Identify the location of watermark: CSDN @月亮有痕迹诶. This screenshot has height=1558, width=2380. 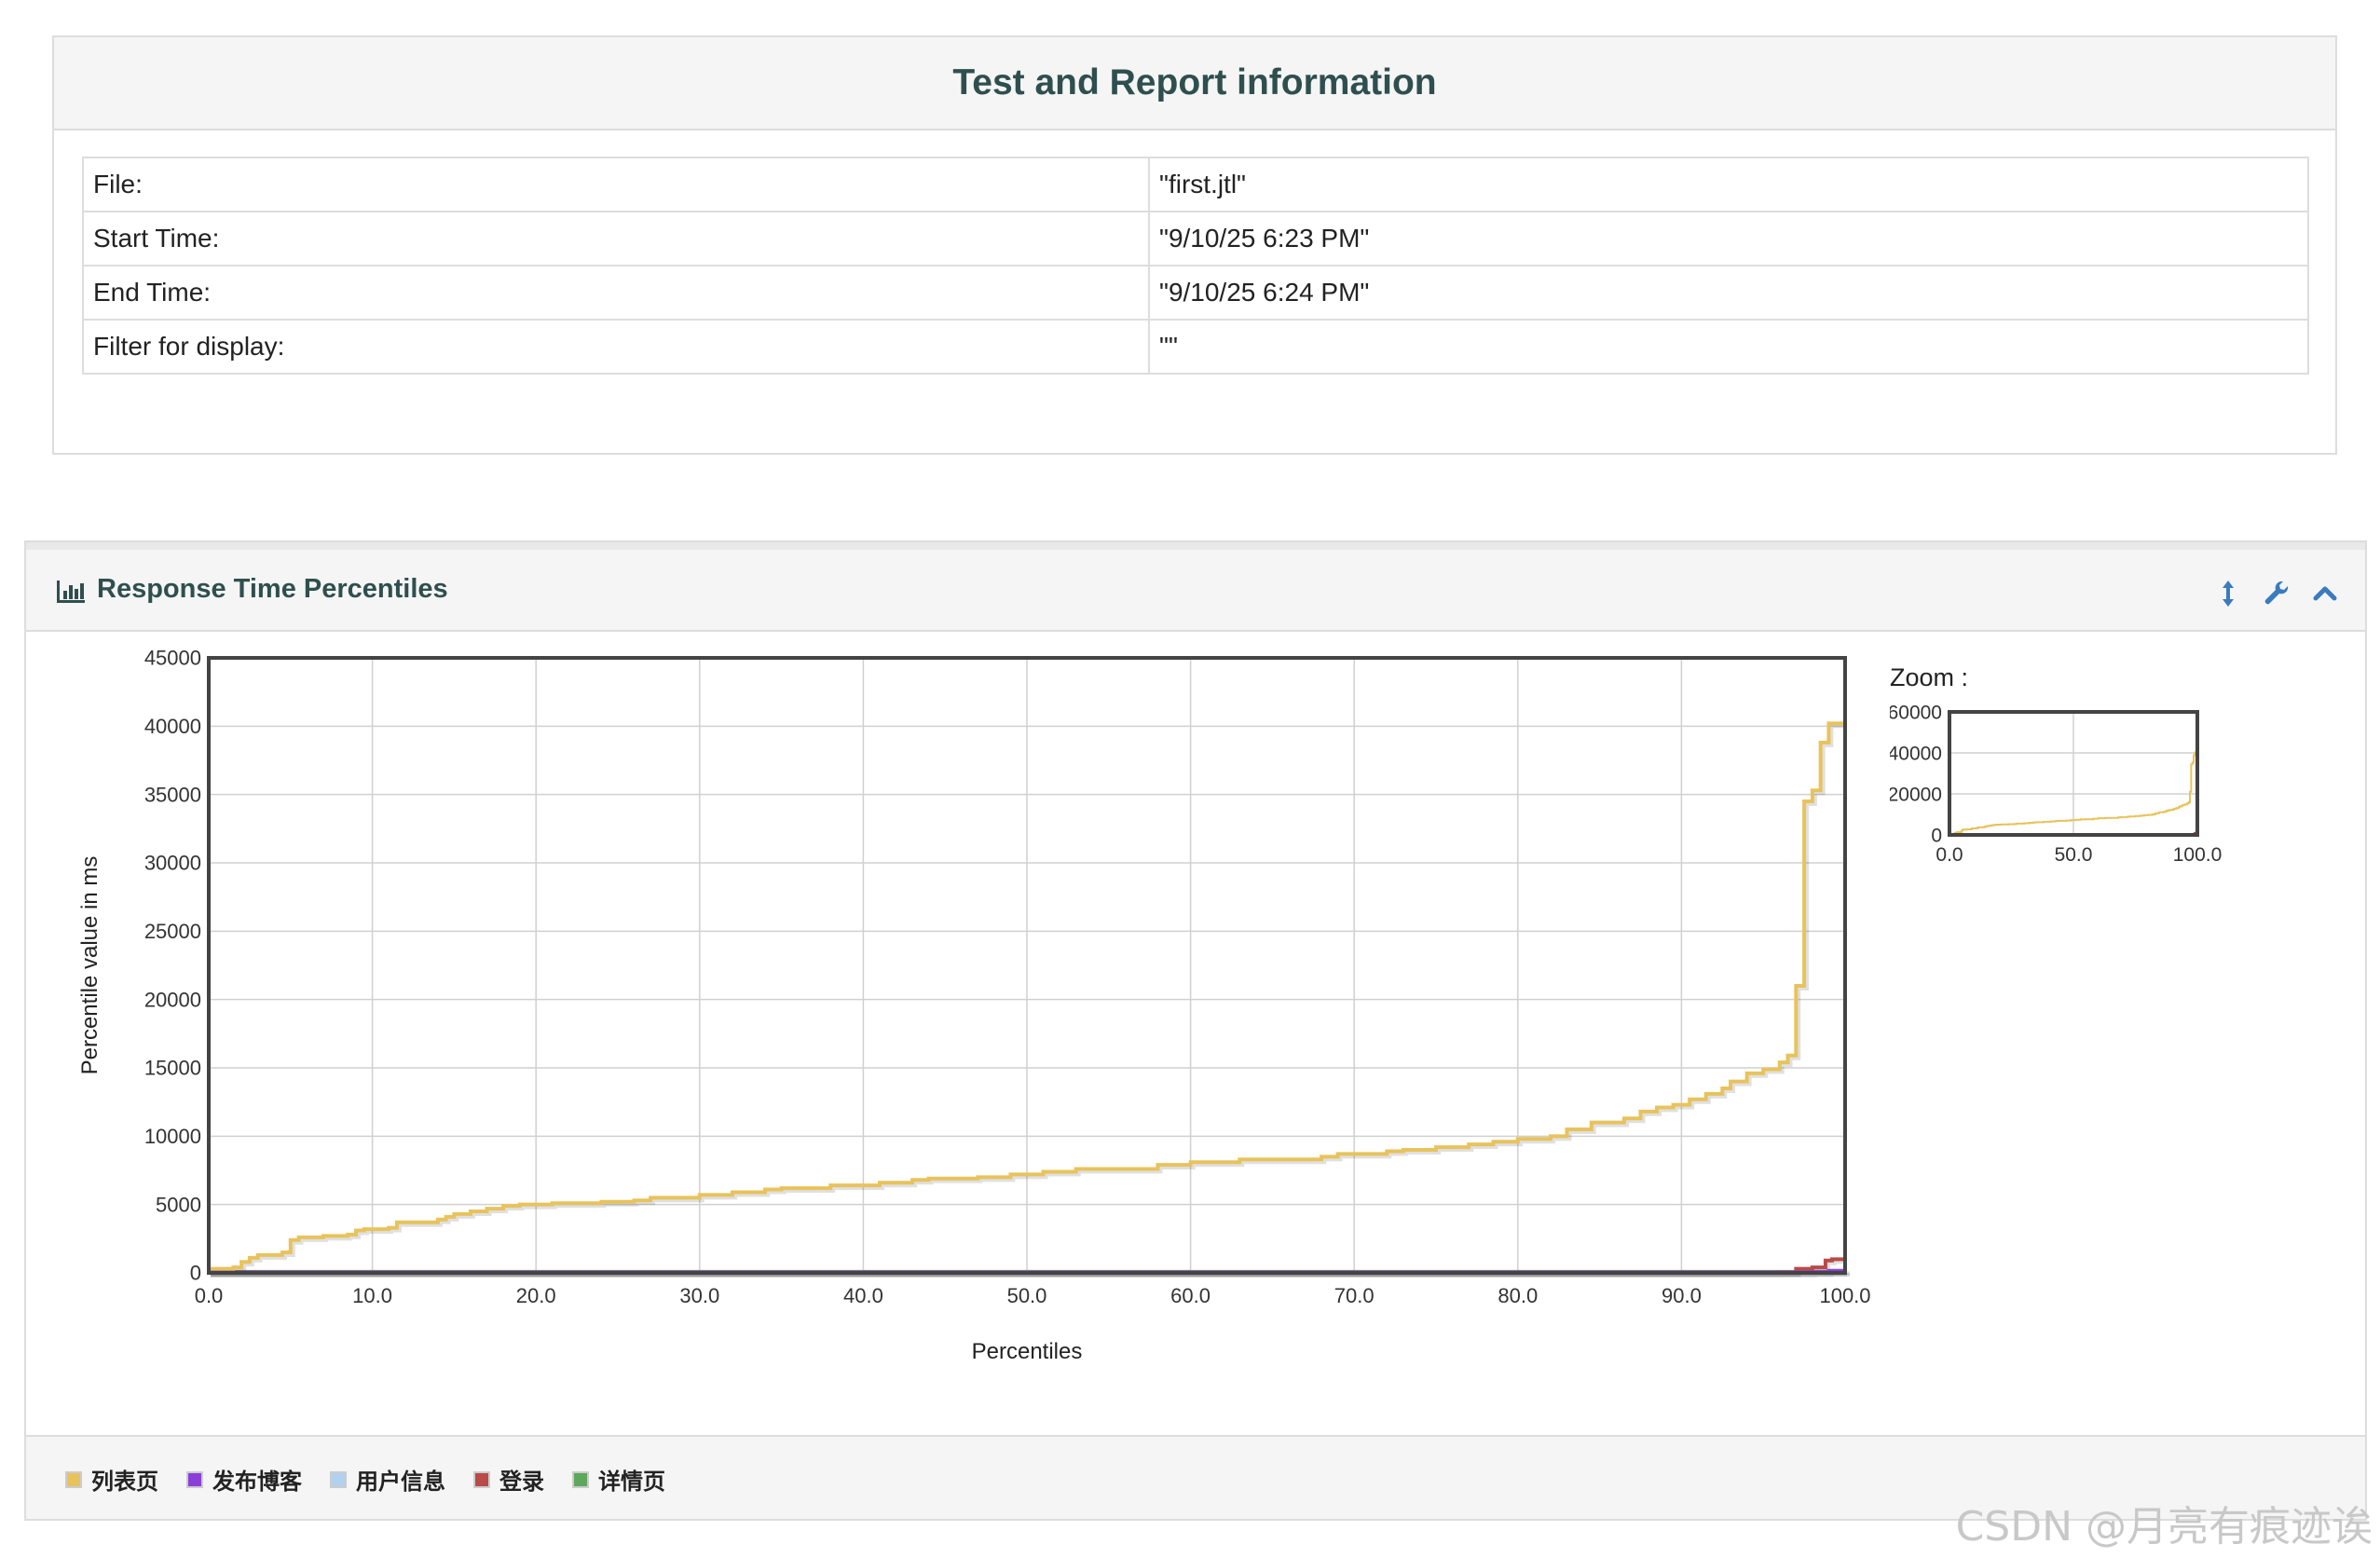
(2164, 1527).